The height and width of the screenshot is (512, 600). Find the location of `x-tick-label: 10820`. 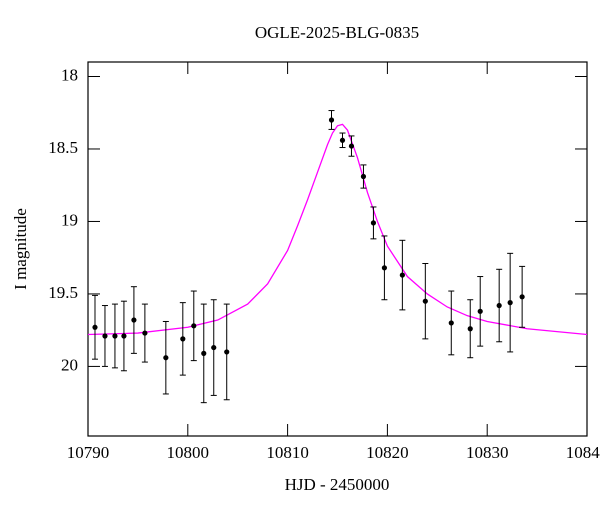

x-tick-label: 10820 is located at coordinates (387, 452).